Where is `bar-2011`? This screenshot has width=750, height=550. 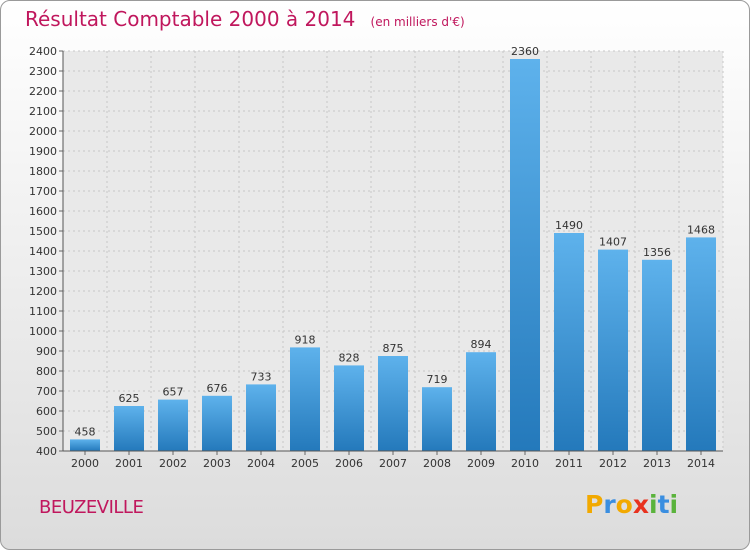 bar-2011 is located at coordinates (569, 342).